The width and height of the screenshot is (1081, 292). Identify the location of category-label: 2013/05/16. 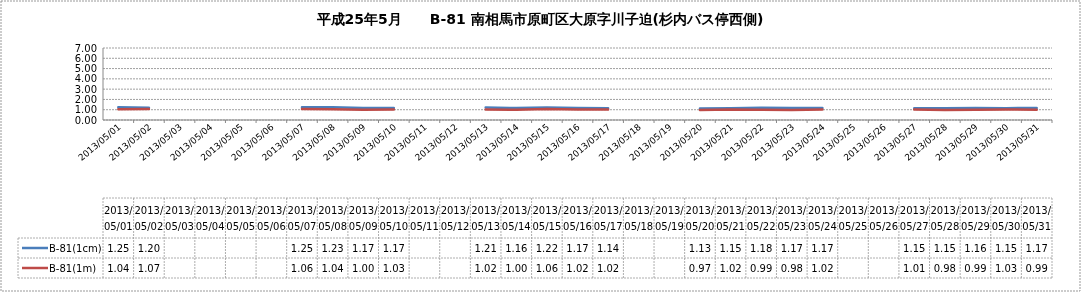
(577, 218).